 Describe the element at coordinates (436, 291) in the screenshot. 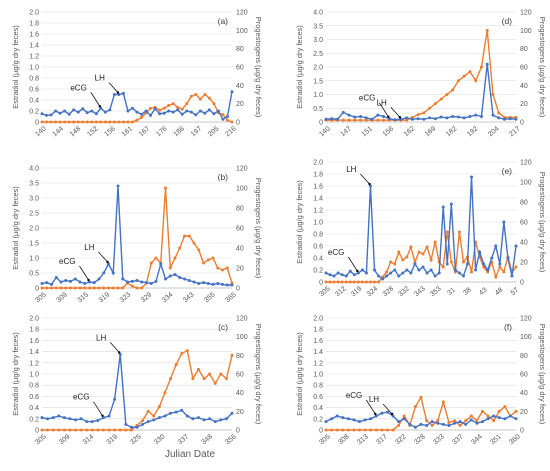

I see `x-tick-label: 353` at that location.